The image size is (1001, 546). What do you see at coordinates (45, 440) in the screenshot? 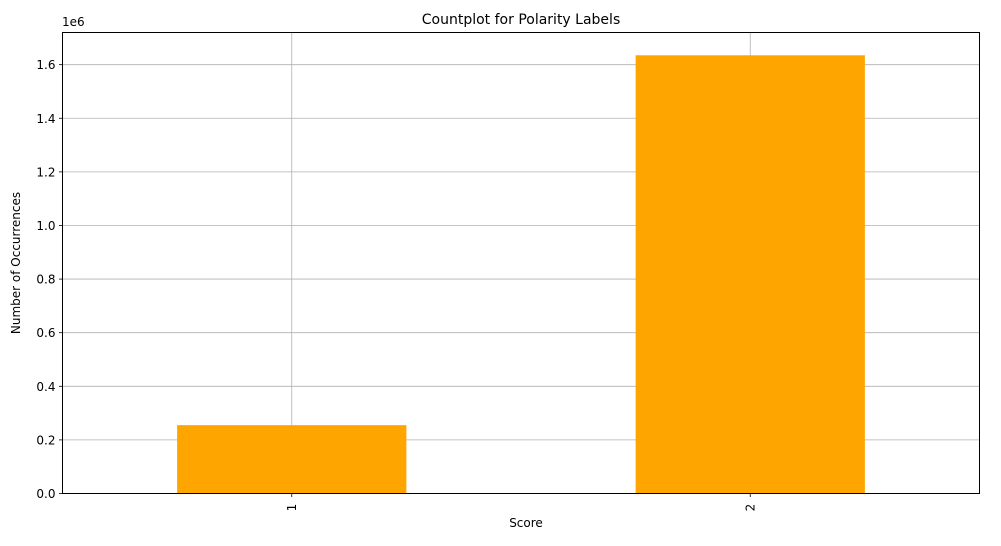
I see `y-tick-label: 0.2` at bounding box center [45, 440].